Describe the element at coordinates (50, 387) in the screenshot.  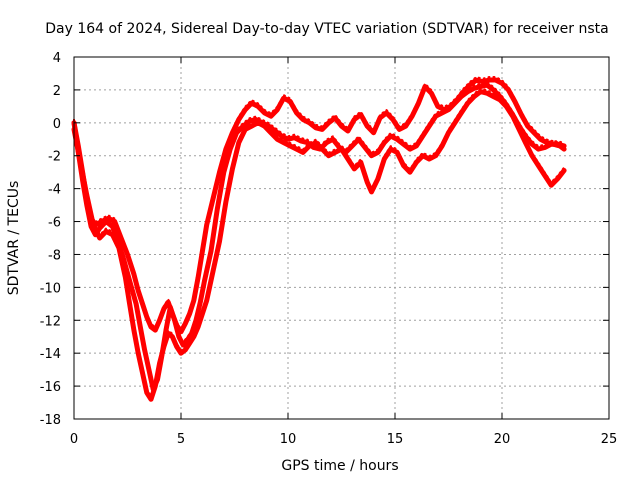
I see `y-tick-label: -16` at that location.